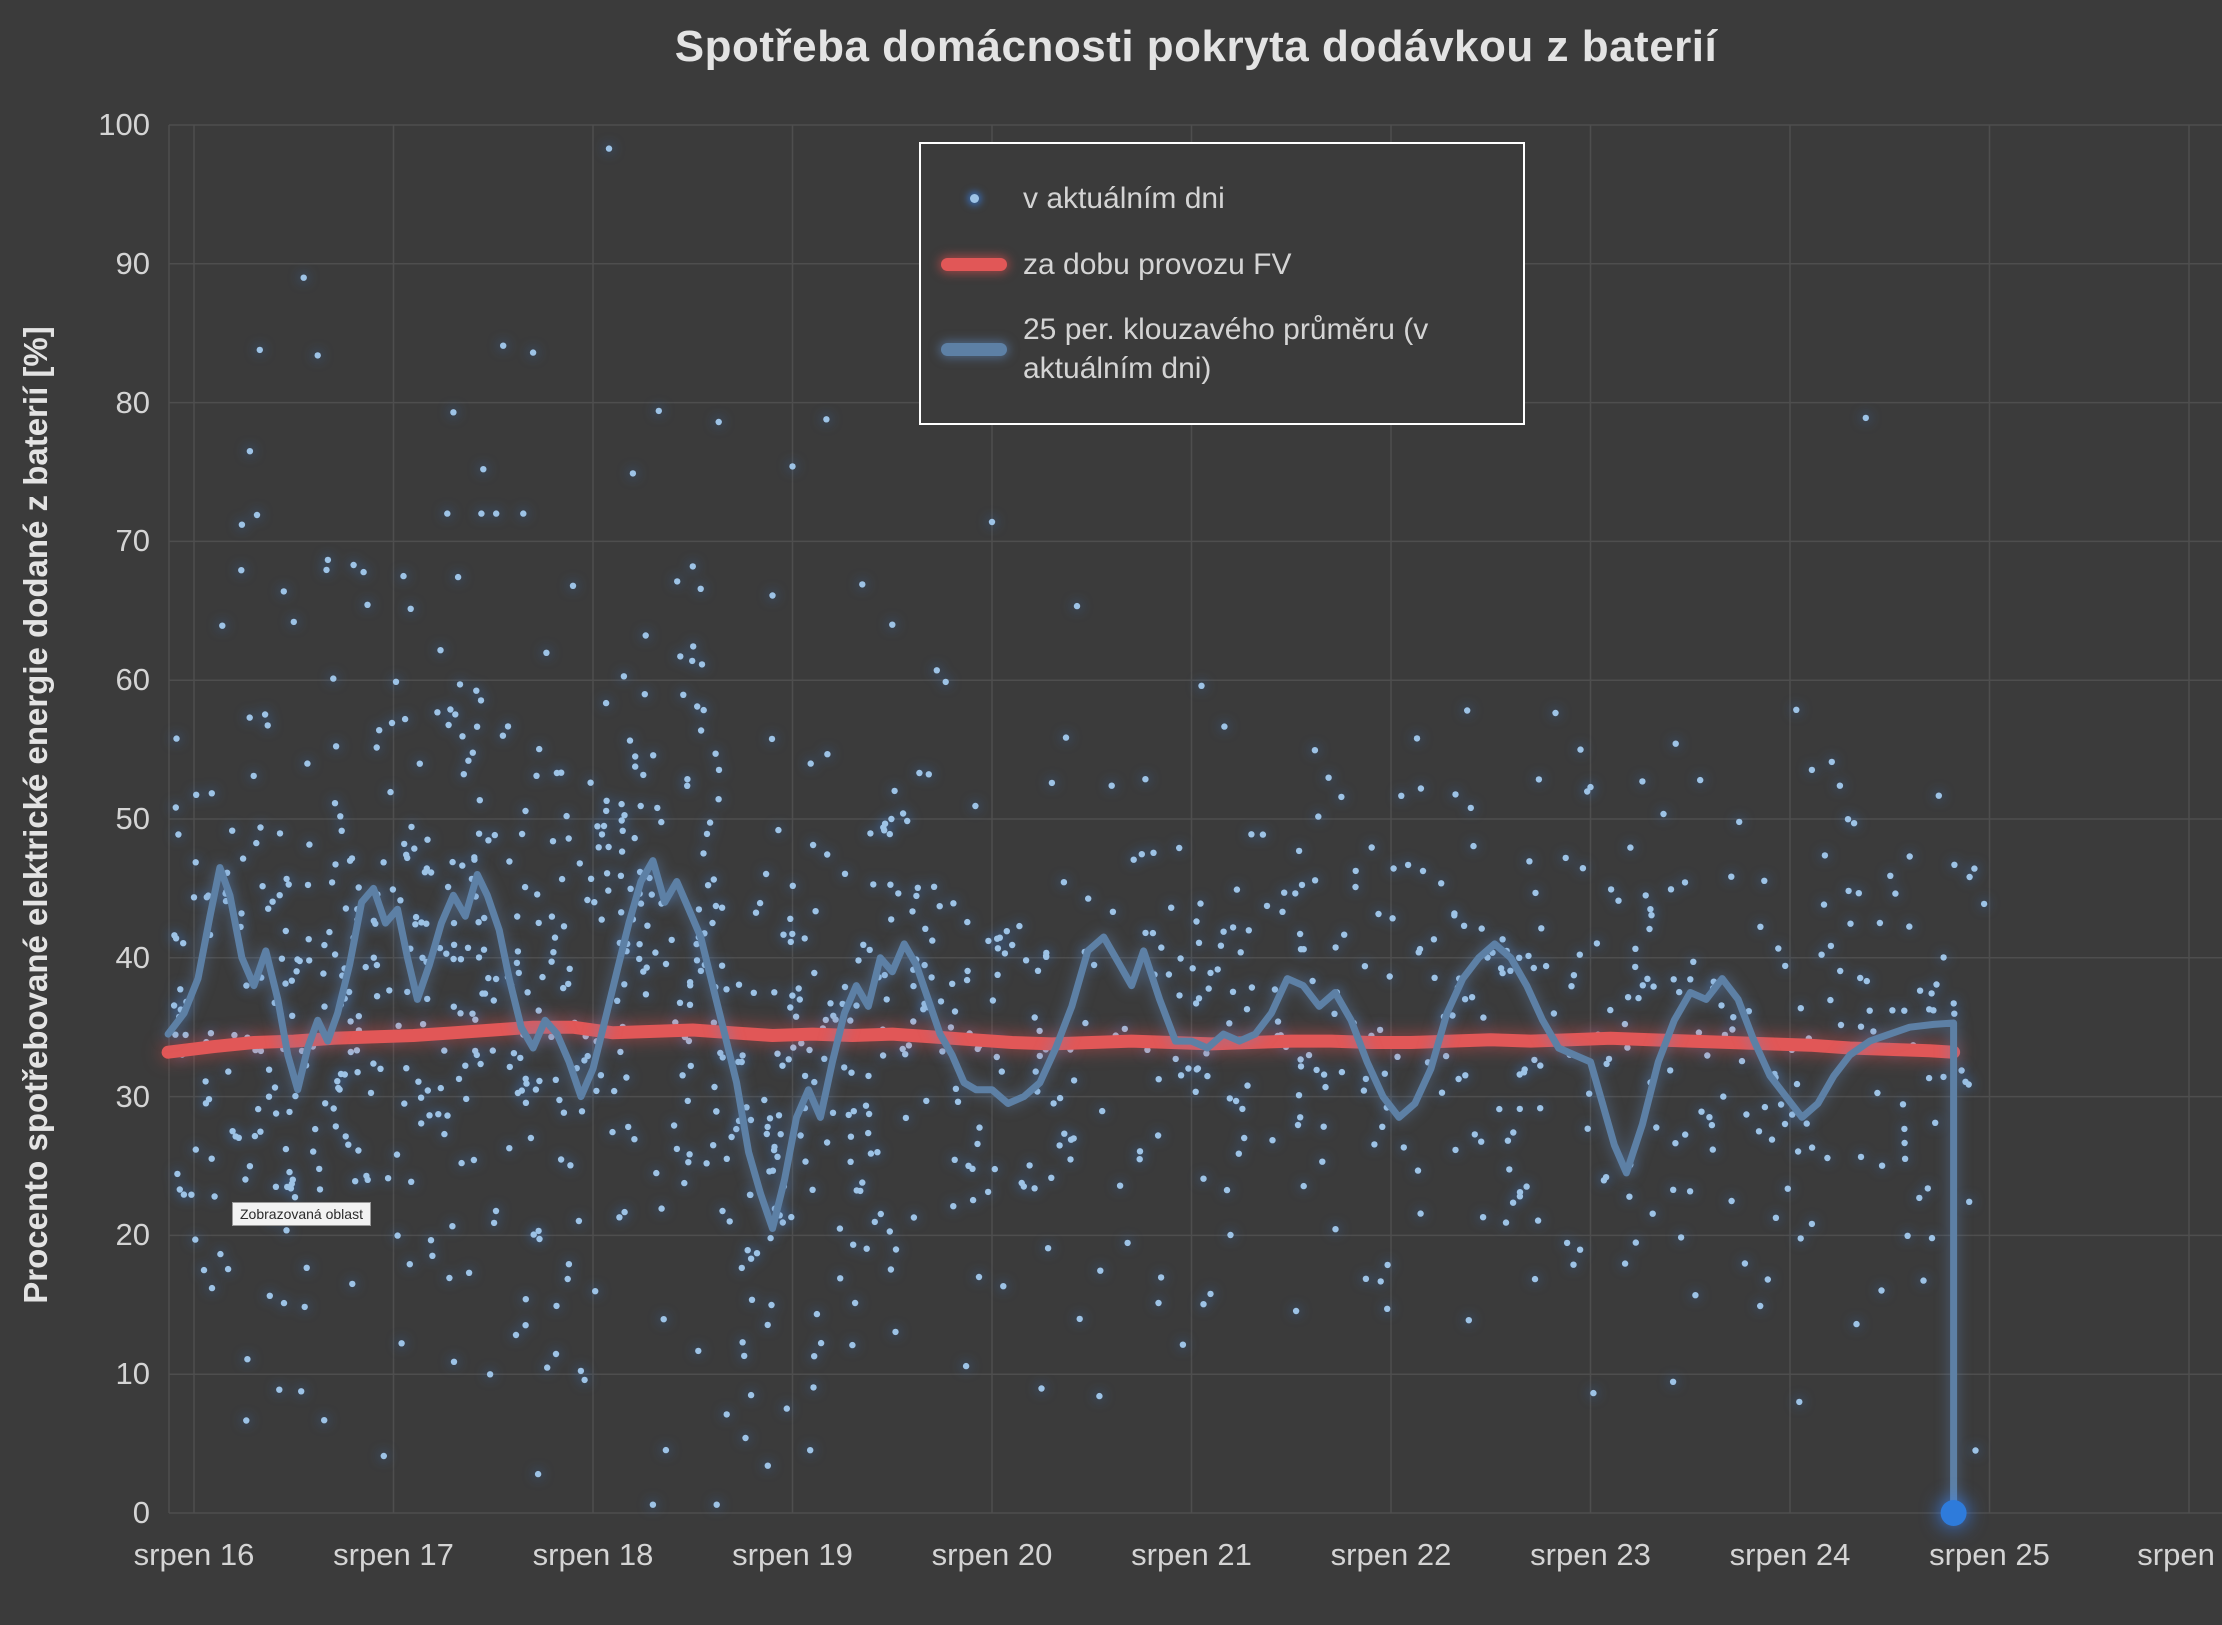 This screenshot has width=2222, height=1625. What do you see at coordinates (1226, 264) in the screenshot?
I see `legend-item-pv-average: za dobu provozu FV` at bounding box center [1226, 264].